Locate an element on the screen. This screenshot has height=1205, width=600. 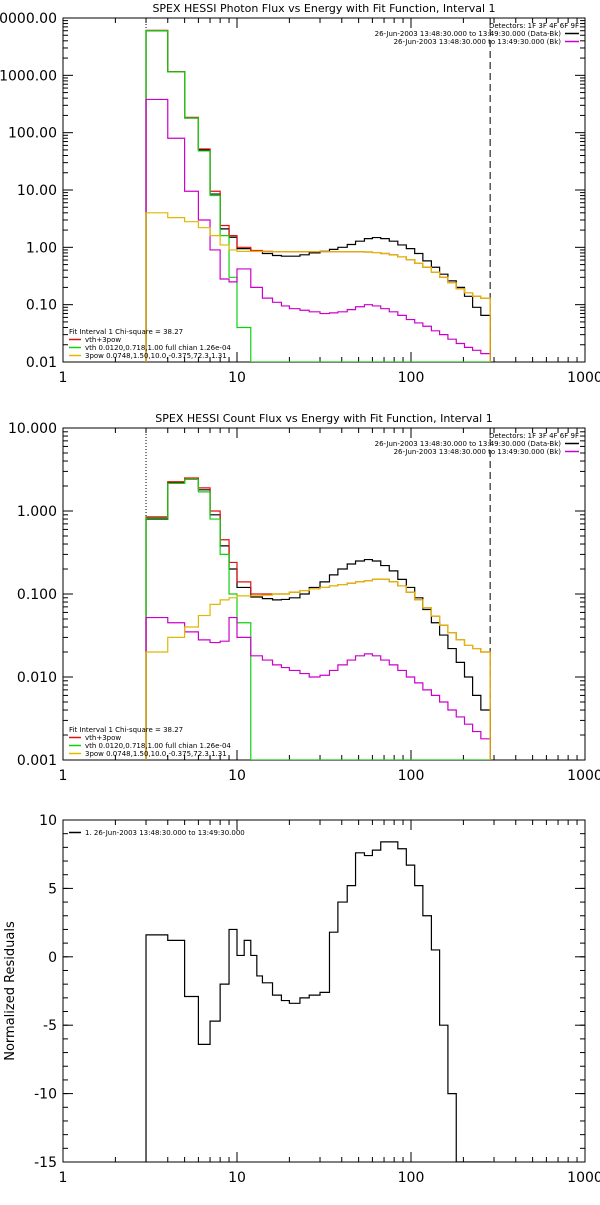
y-tick-label: 10.00 is located at coordinates (37, 191).